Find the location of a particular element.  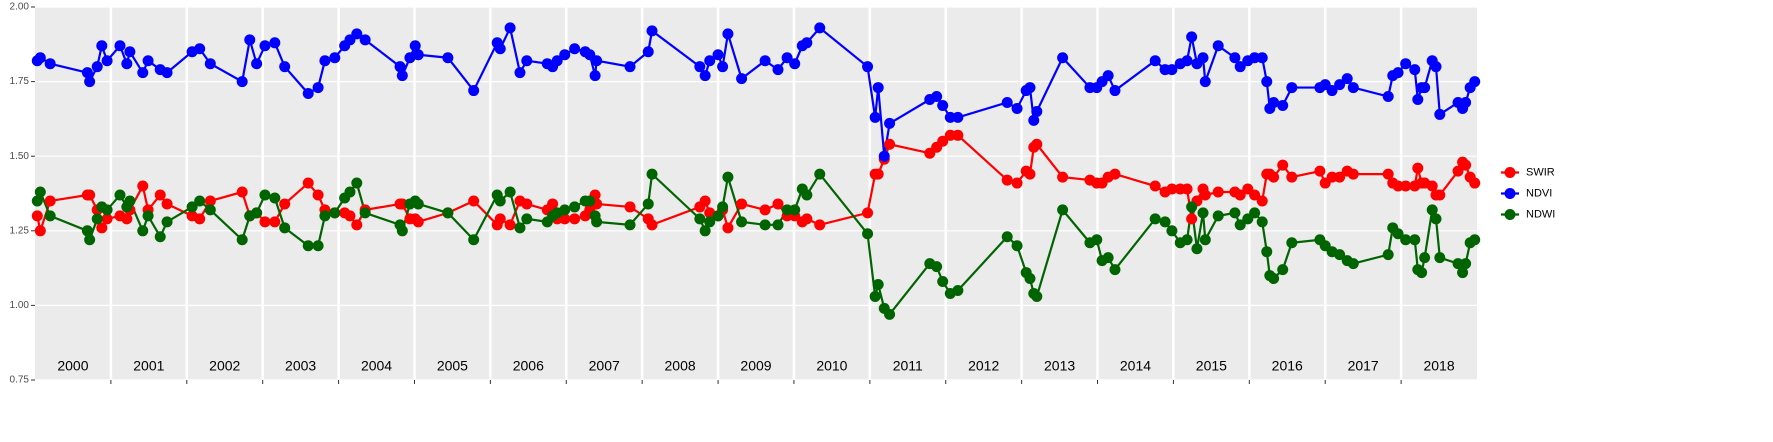

year-label: 2008 is located at coordinates (680, 366).